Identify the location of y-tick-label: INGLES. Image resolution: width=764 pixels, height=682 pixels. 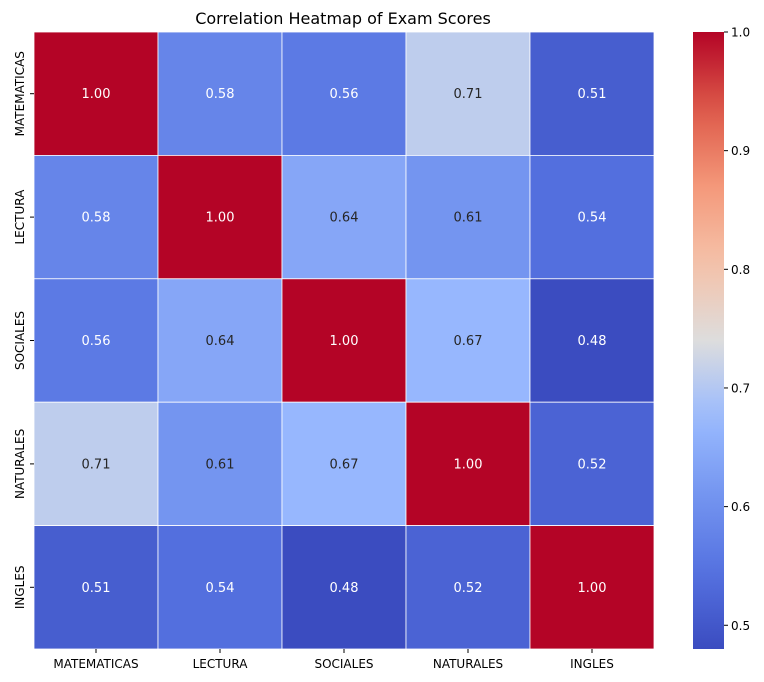
(20, 587).